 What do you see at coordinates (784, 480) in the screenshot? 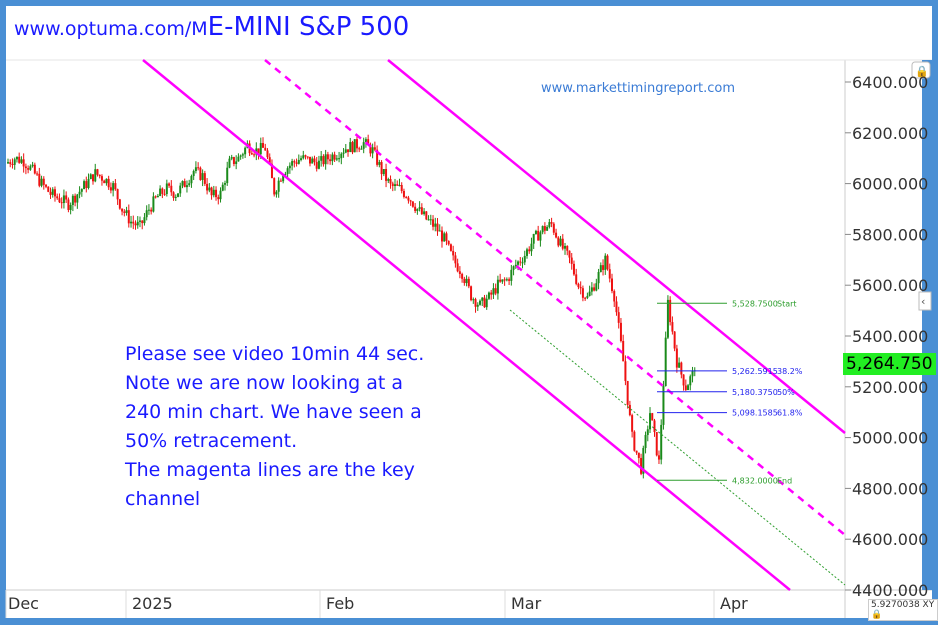
I see `fib-level-label: End` at bounding box center [784, 480].